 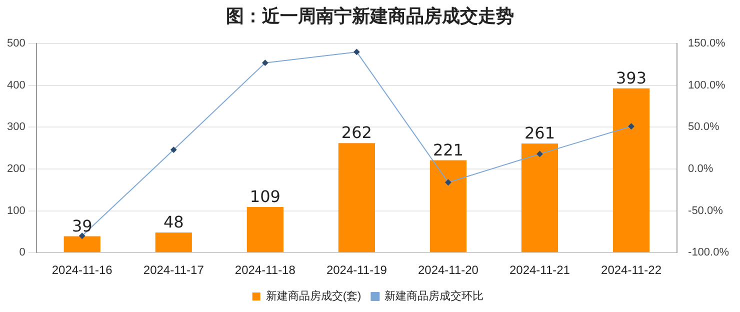 What do you see at coordinates (16, 210) in the screenshot?
I see `y-tick-label: 100` at bounding box center [16, 210].